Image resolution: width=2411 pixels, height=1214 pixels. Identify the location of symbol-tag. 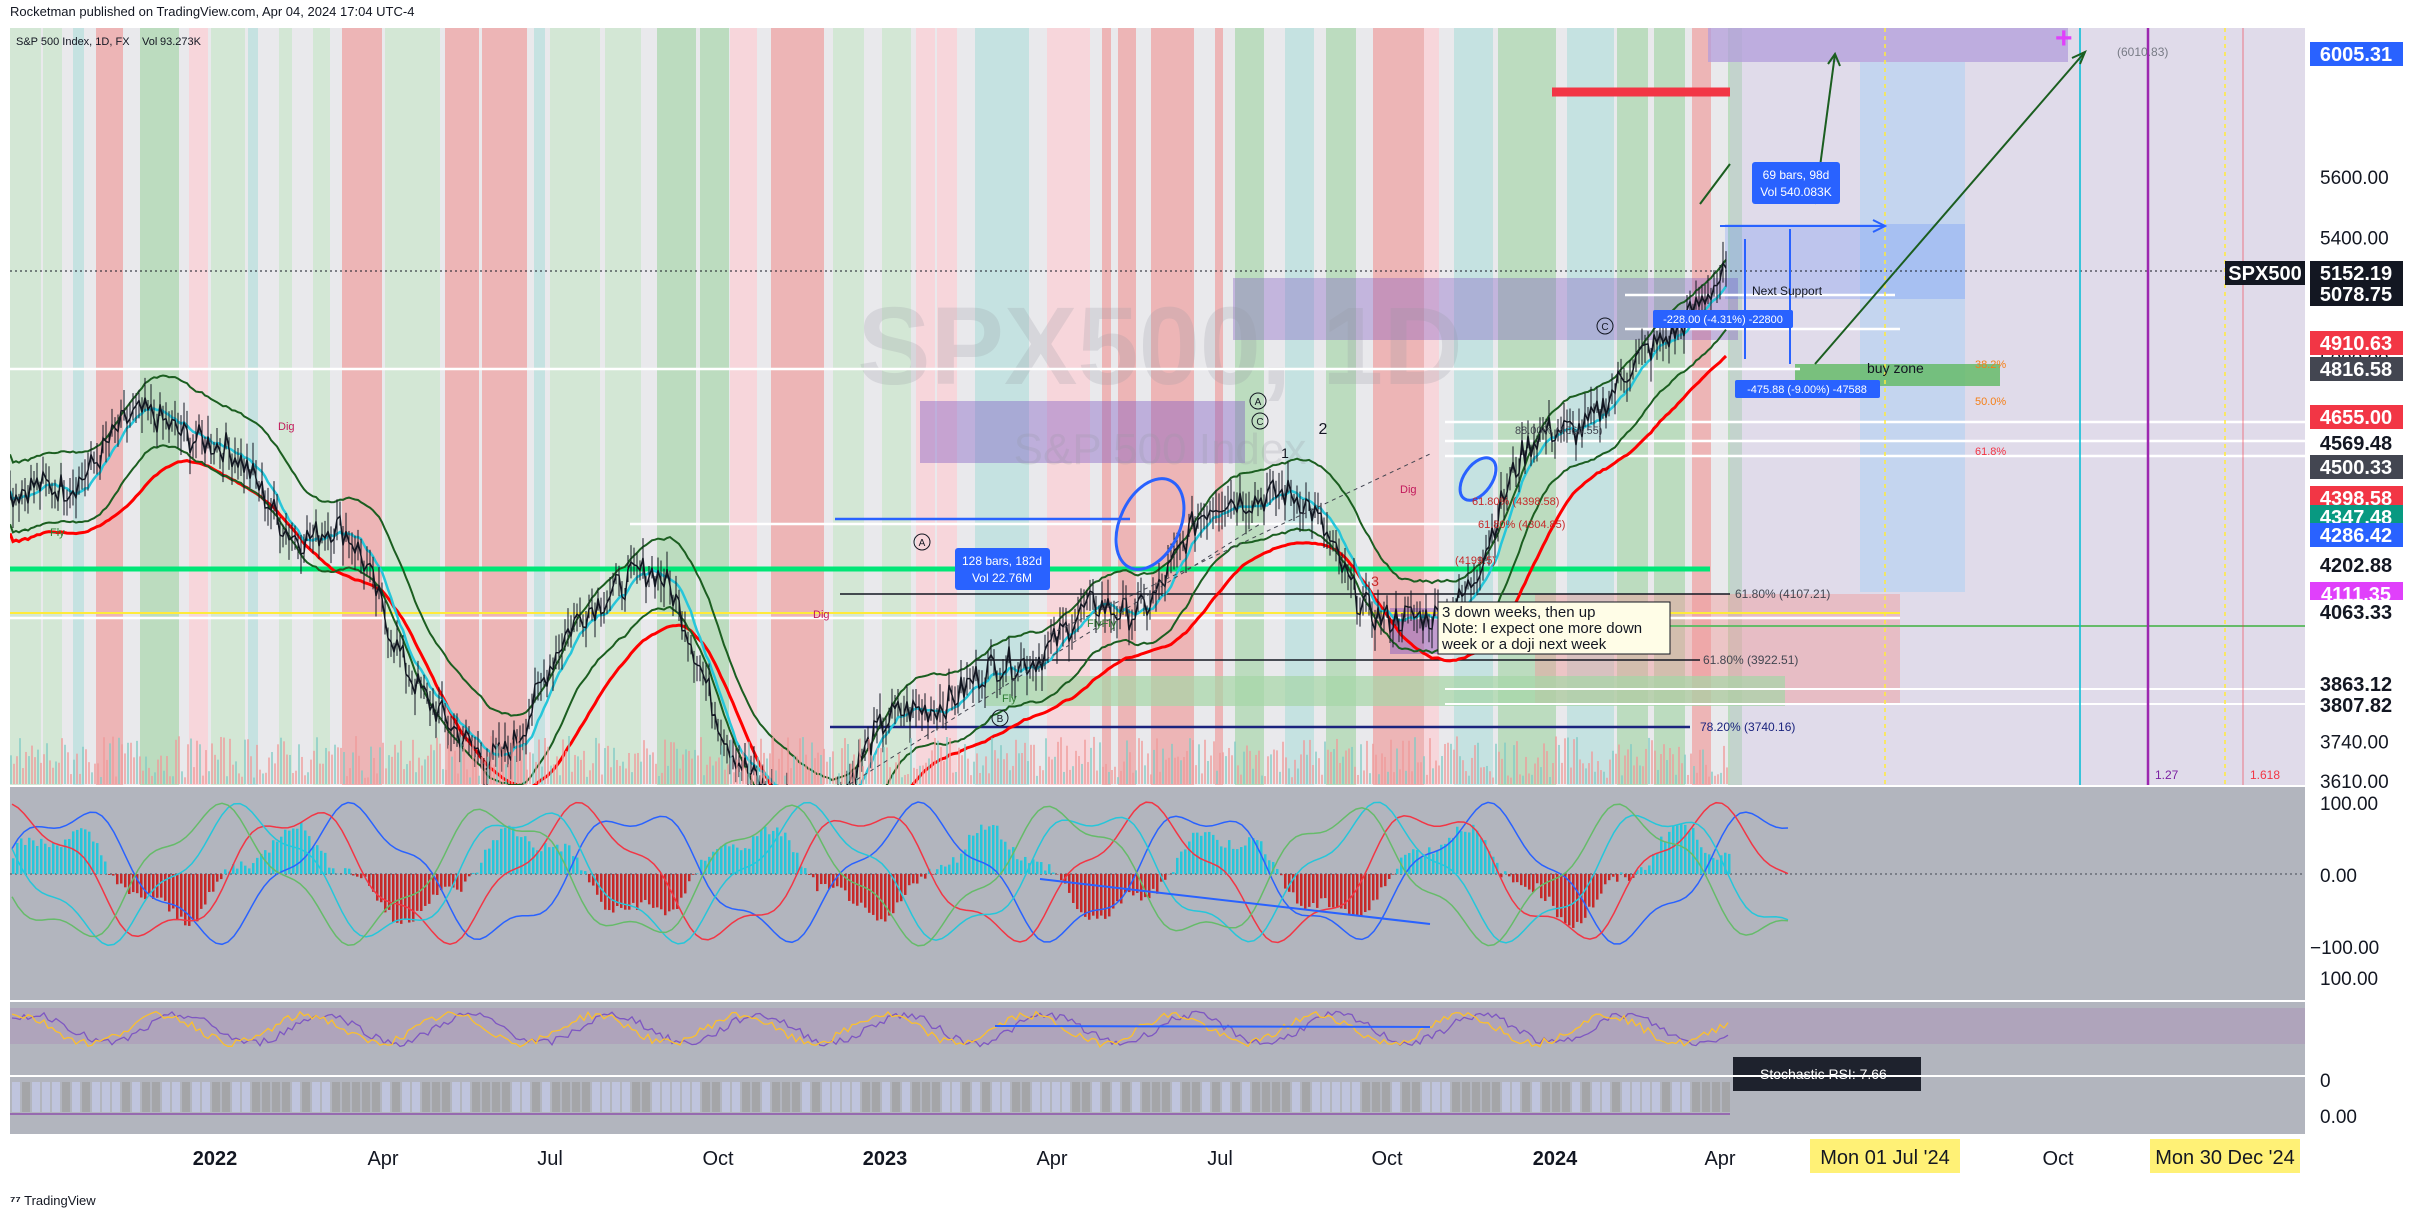
(2265, 273).